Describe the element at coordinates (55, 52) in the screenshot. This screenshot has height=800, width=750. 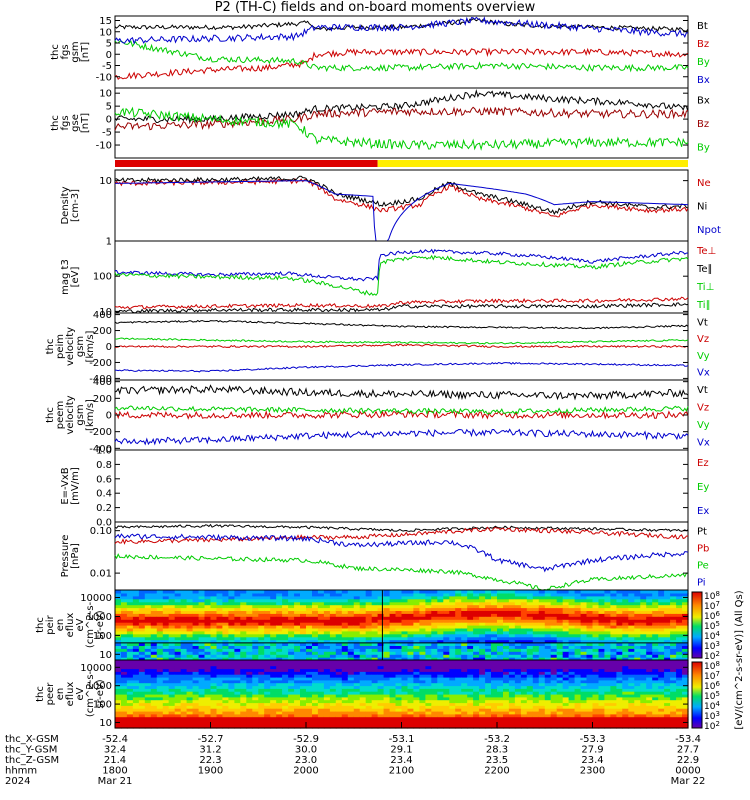
I see `y-axis-label-line: thc` at that location.